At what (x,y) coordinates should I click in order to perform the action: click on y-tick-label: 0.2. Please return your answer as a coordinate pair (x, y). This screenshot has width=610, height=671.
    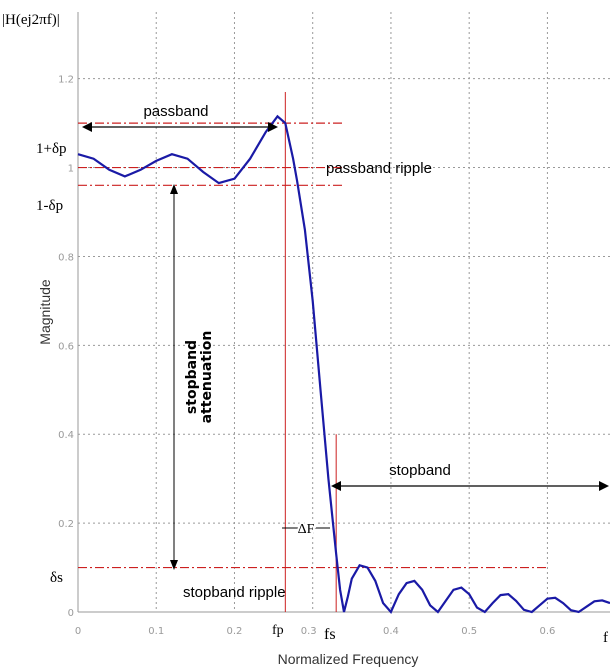
    Looking at the image, I should click on (66, 524).